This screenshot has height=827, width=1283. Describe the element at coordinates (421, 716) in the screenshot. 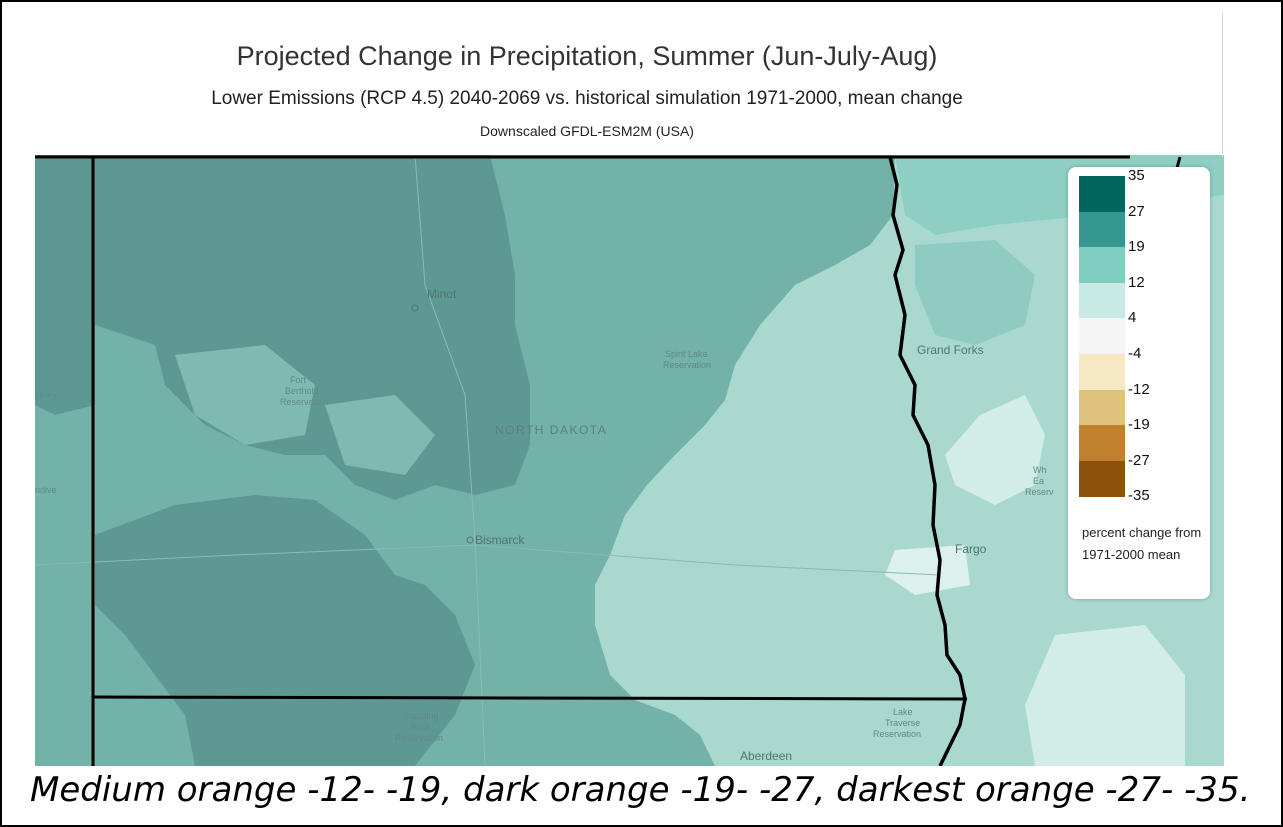

I see `standing-rock-label-1: Standing` at that location.